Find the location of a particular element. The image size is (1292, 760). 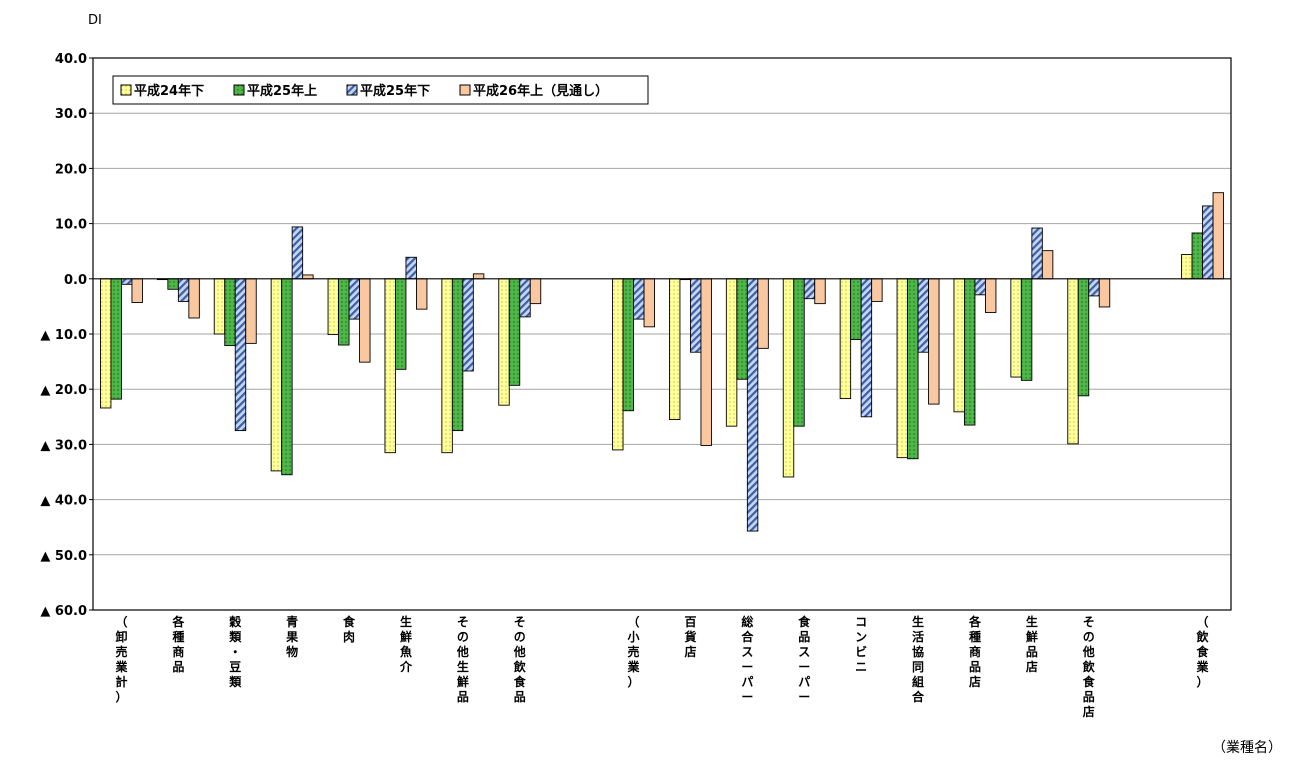

category-label: その他飲食品店 is located at coordinates (1089, 667).